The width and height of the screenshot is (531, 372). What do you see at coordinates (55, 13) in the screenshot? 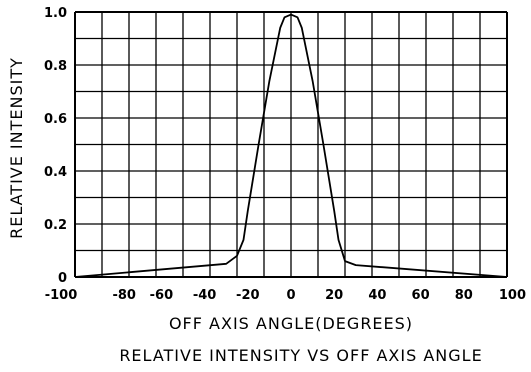
I see `y-tick-label: 1.0` at bounding box center [55, 13].